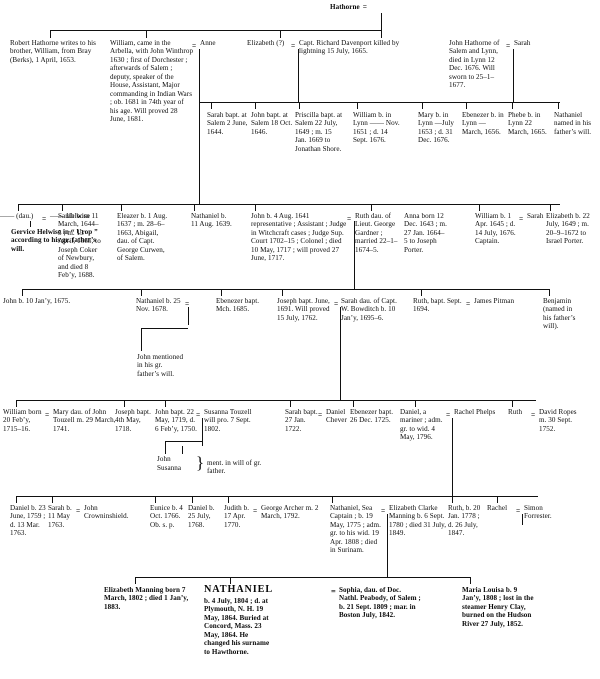  Describe the element at coordinates (515, 412) in the screenshot. I see `person-ruth-ropes: Ruth` at that location.